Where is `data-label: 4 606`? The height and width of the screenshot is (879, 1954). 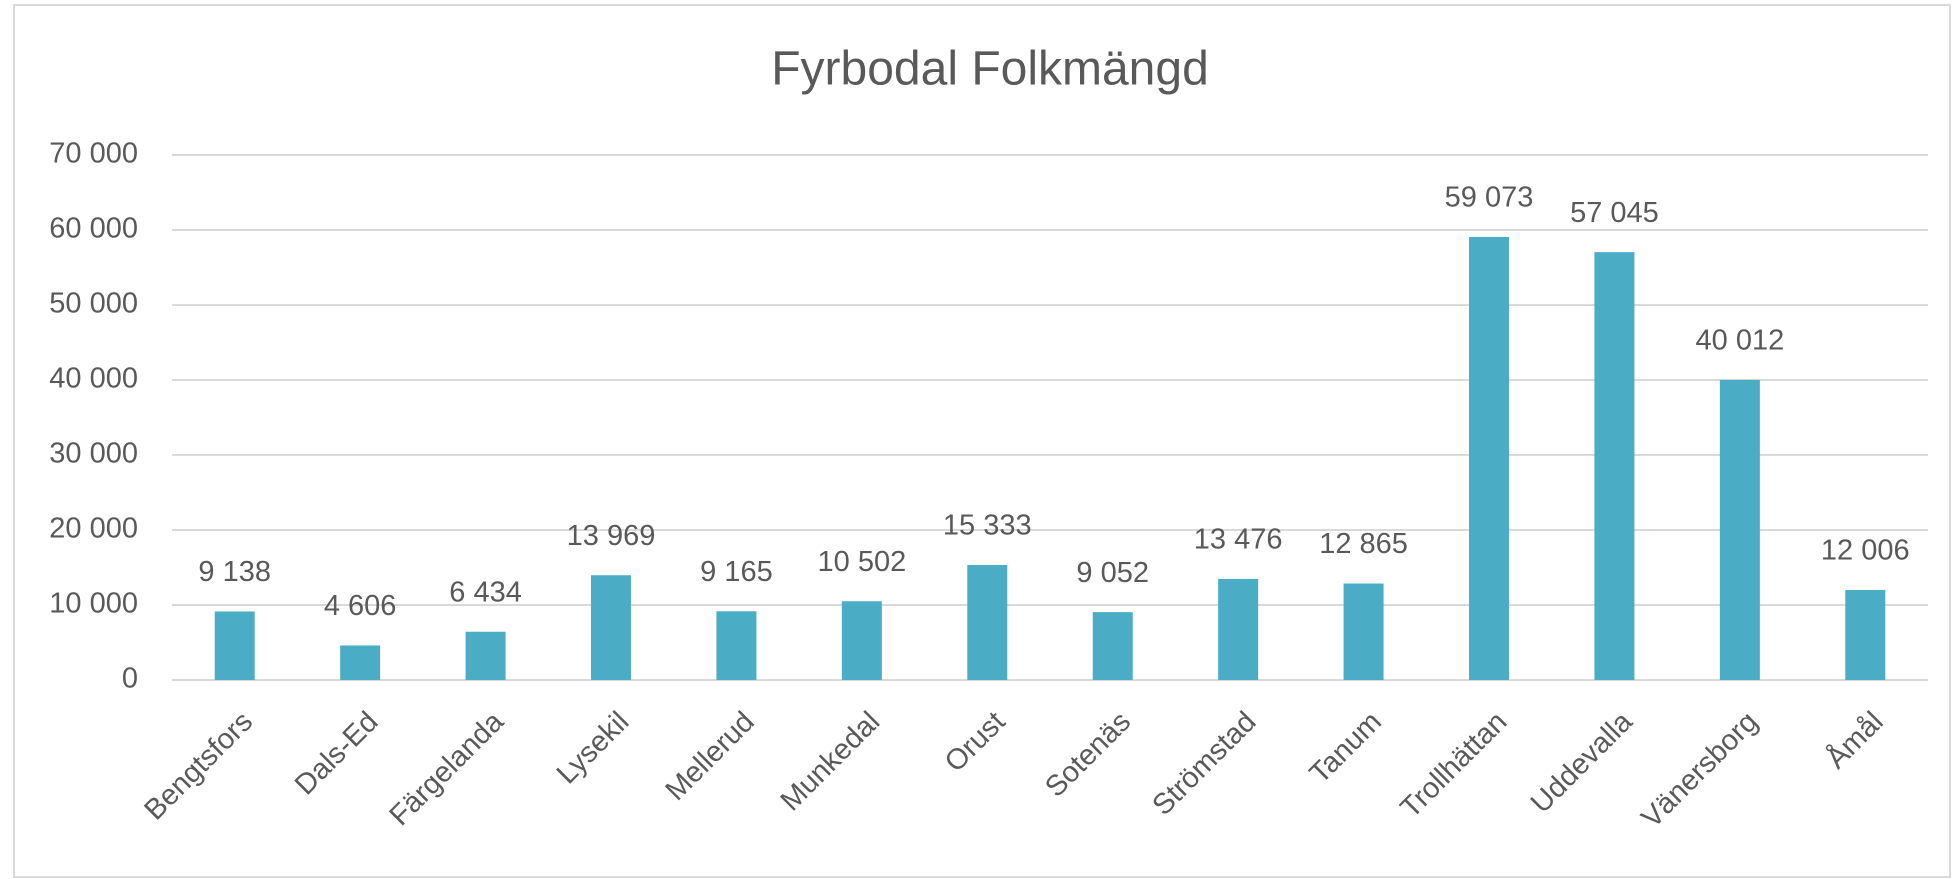
data-label: 4 606 is located at coordinates (360, 606).